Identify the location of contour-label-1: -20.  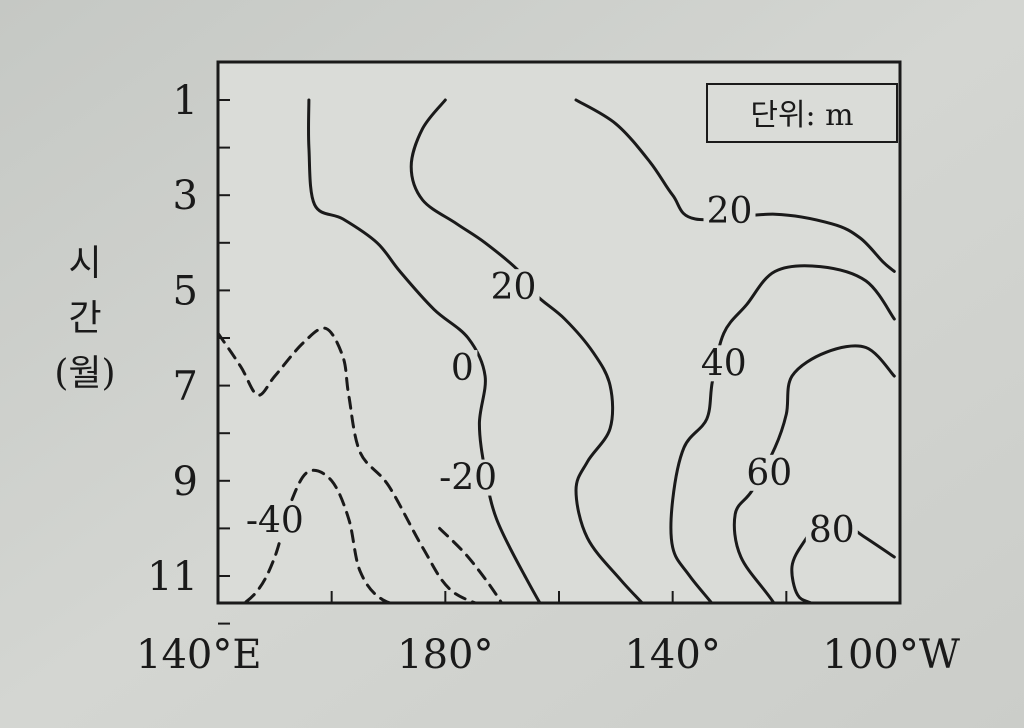
(468, 478).